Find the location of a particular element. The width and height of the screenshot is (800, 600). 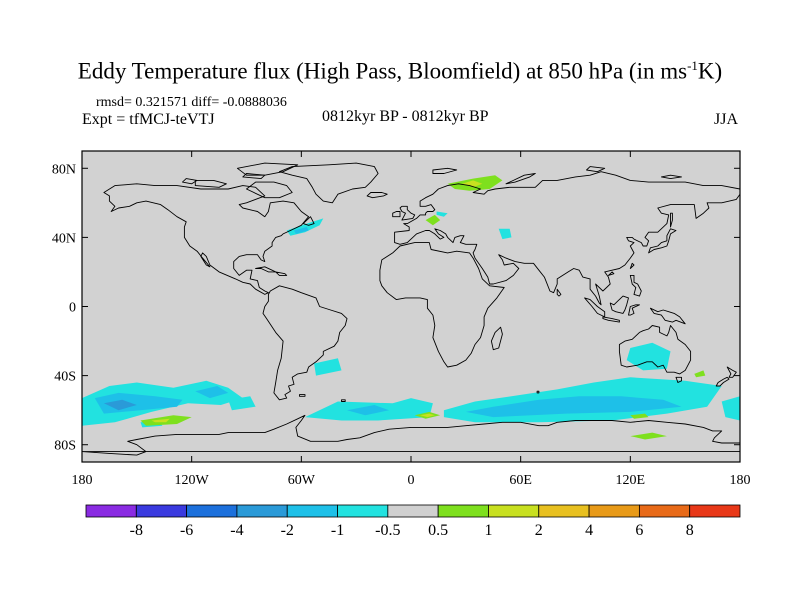

coastline-greenland is located at coordinates (328, 183).